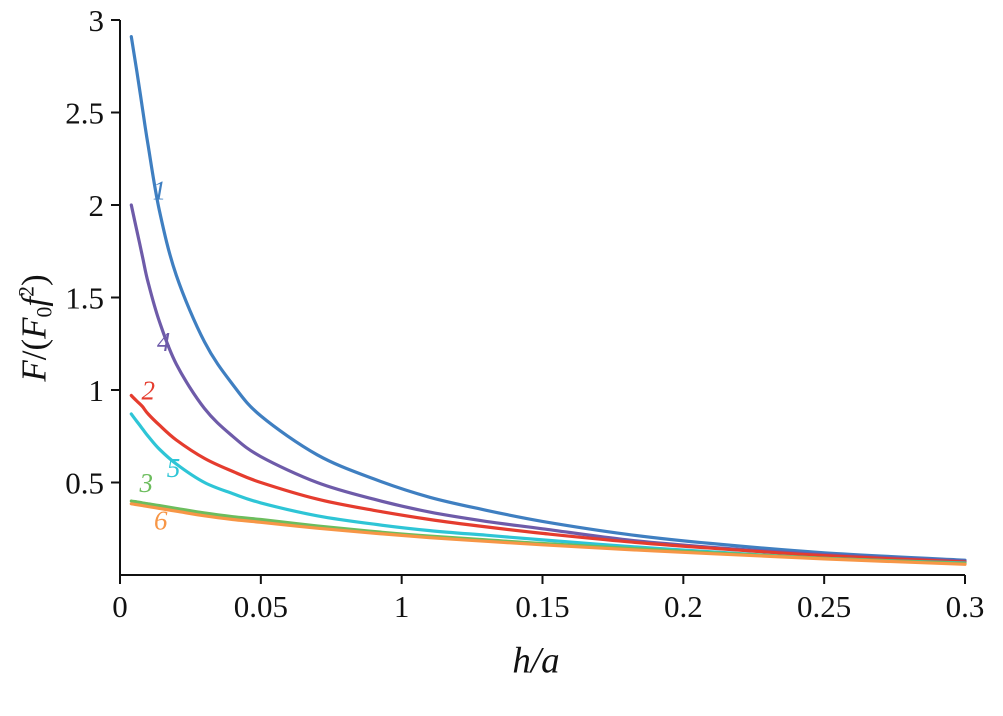 Image resolution: width=1003 pixels, height=716 pixels. What do you see at coordinates (97, 390) in the screenshot?
I see `y-tick-label: 1` at bounding box center [97, 390].